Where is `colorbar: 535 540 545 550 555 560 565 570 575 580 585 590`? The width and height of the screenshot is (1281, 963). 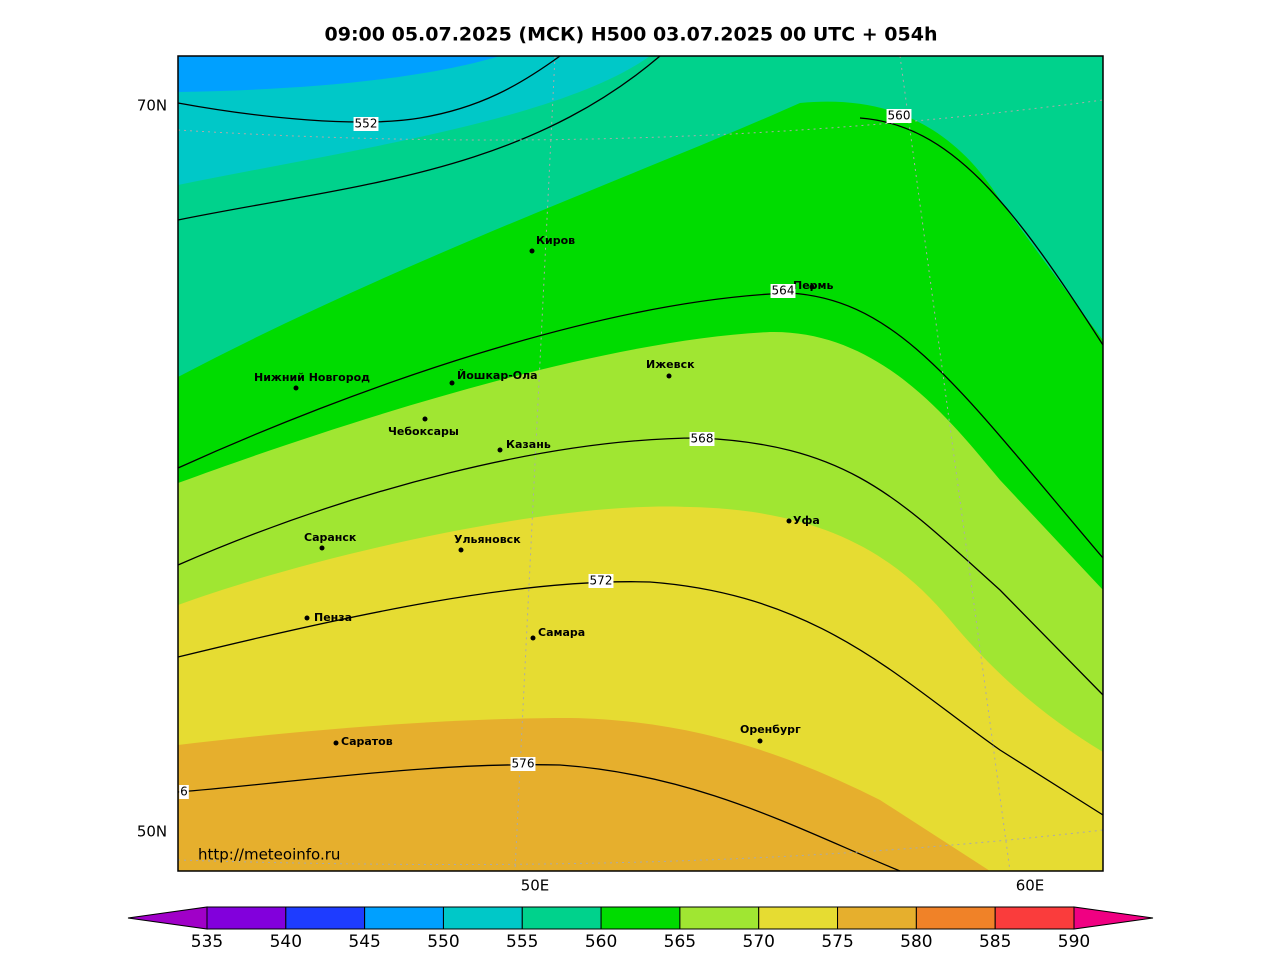
colorbar: 535 540 545 550 555 560 565 570 575 580 585 590 is located at coordinates (640, 929).